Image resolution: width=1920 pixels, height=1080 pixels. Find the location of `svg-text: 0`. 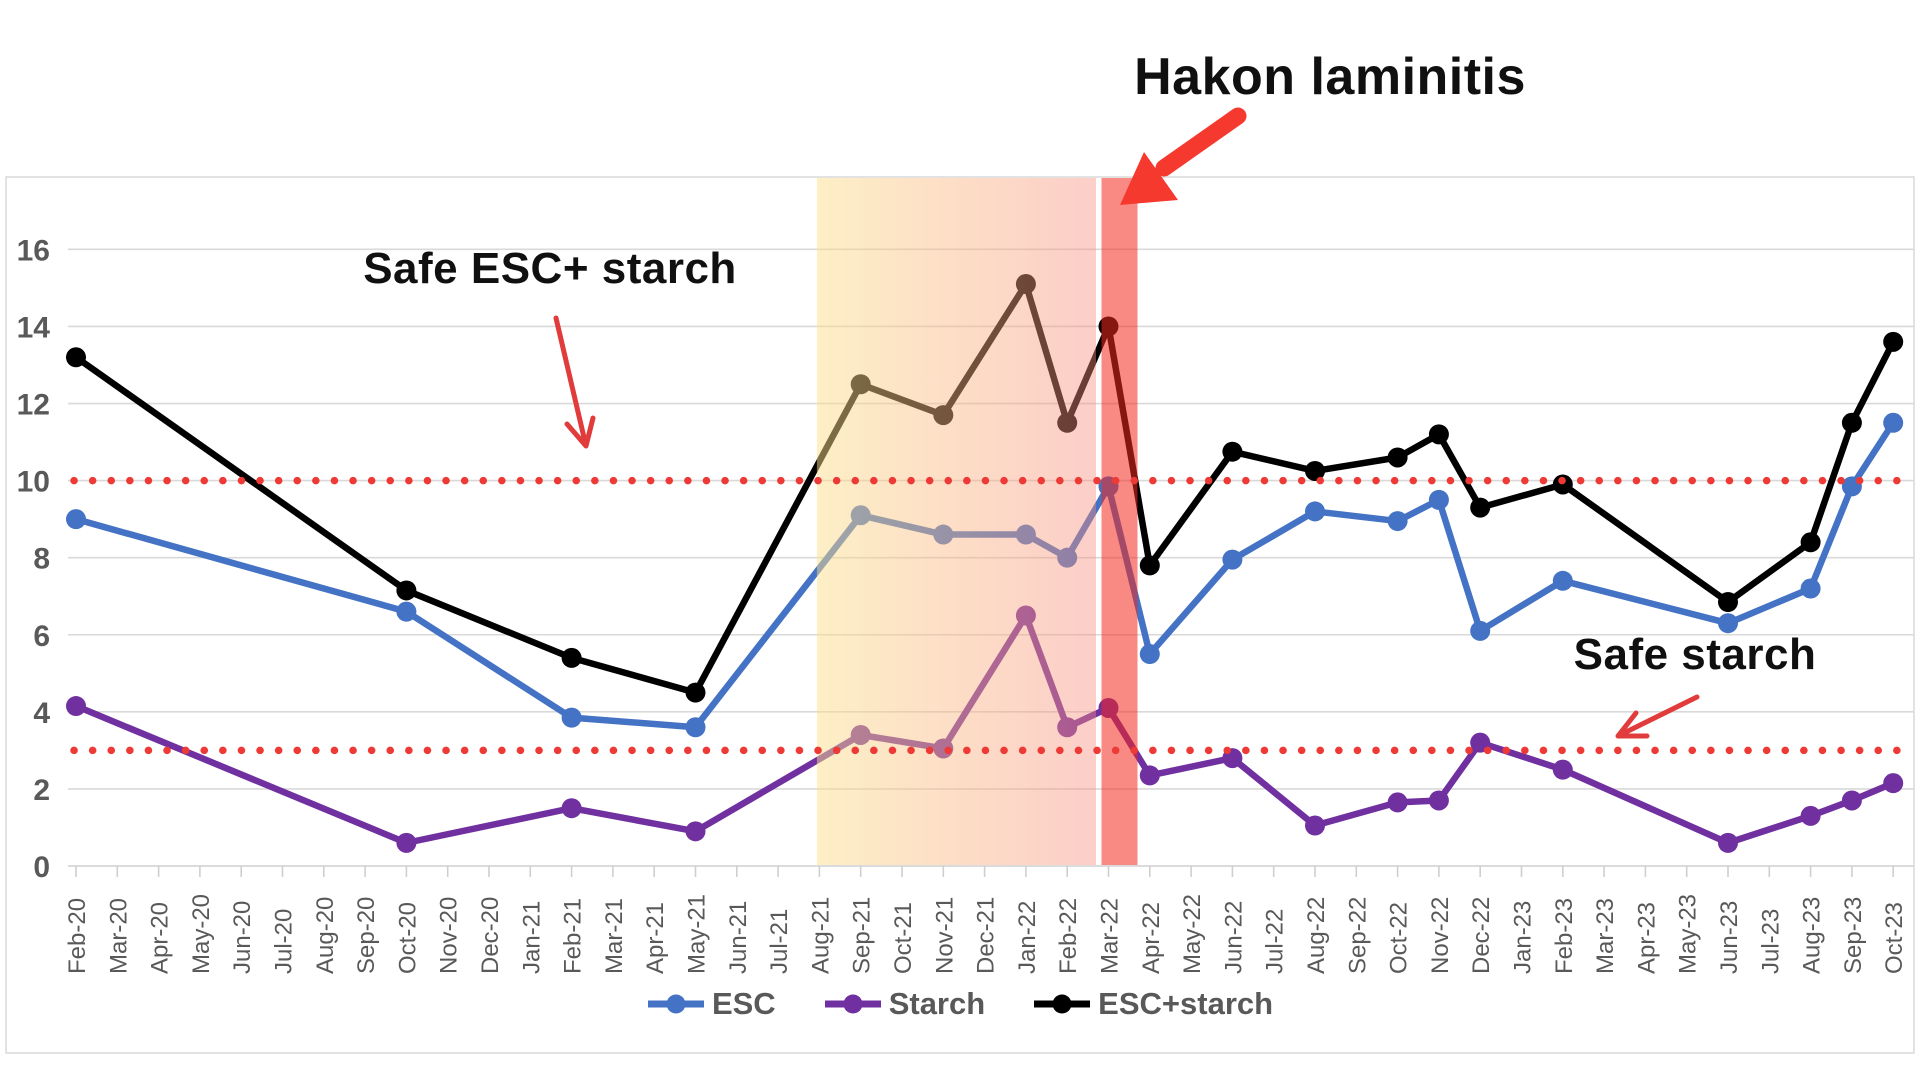

svg-text: 0 is located at coordinates (41, 867).